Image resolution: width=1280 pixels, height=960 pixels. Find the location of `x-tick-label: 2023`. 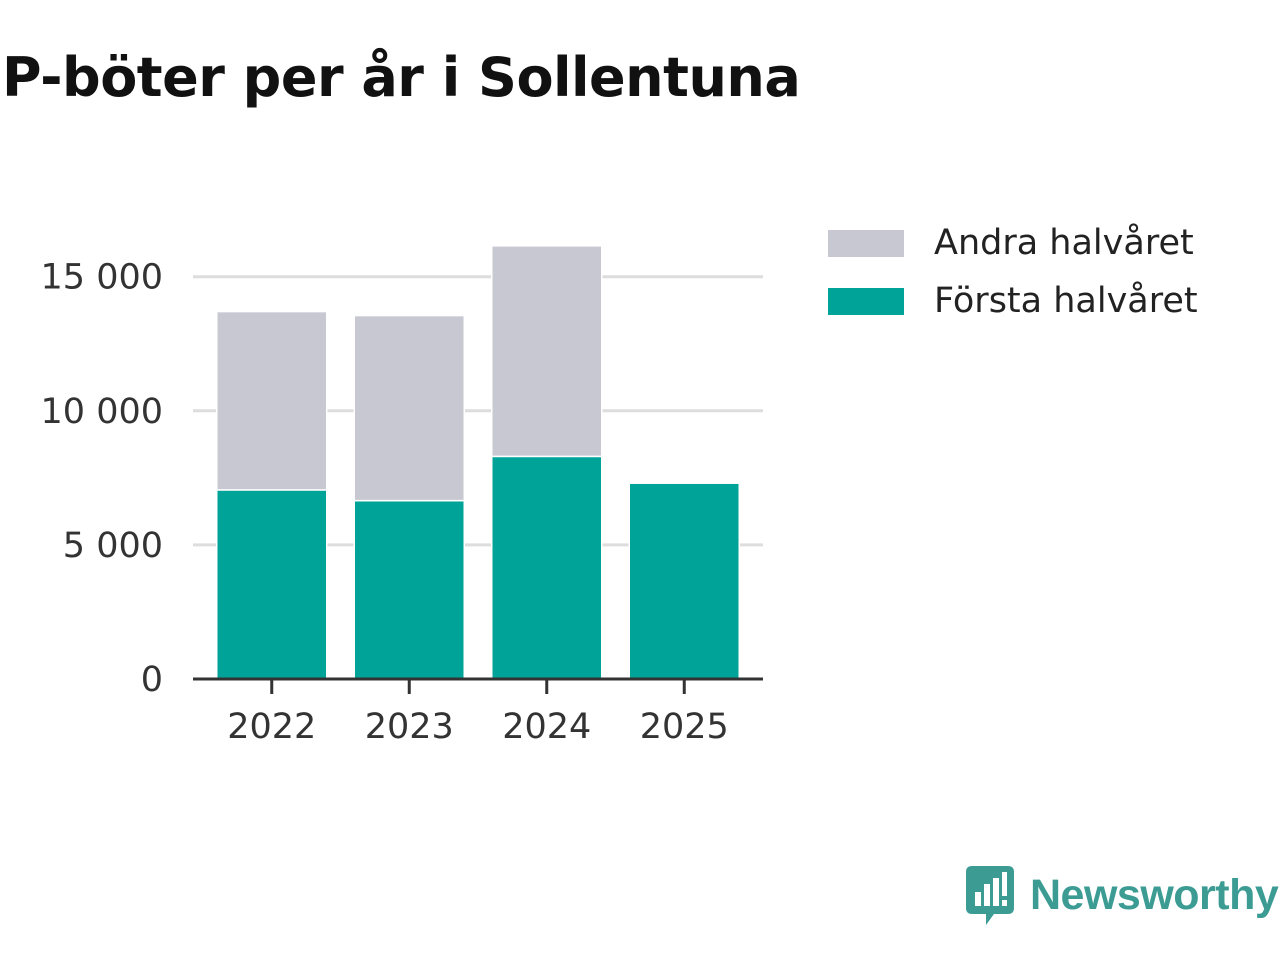

x-tick-label: 2023 is located at coordinates (409, 727).